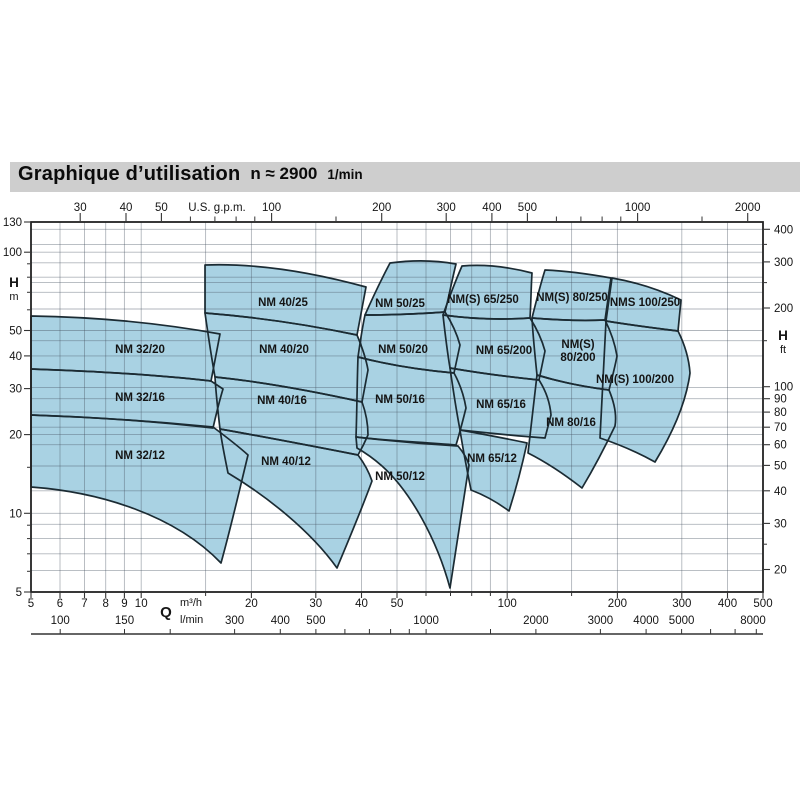  What do you see at coordinates (140, 456) in the screenshot?
I see `pump-region-label: NM 32/12` at bounding box center [140, 456].